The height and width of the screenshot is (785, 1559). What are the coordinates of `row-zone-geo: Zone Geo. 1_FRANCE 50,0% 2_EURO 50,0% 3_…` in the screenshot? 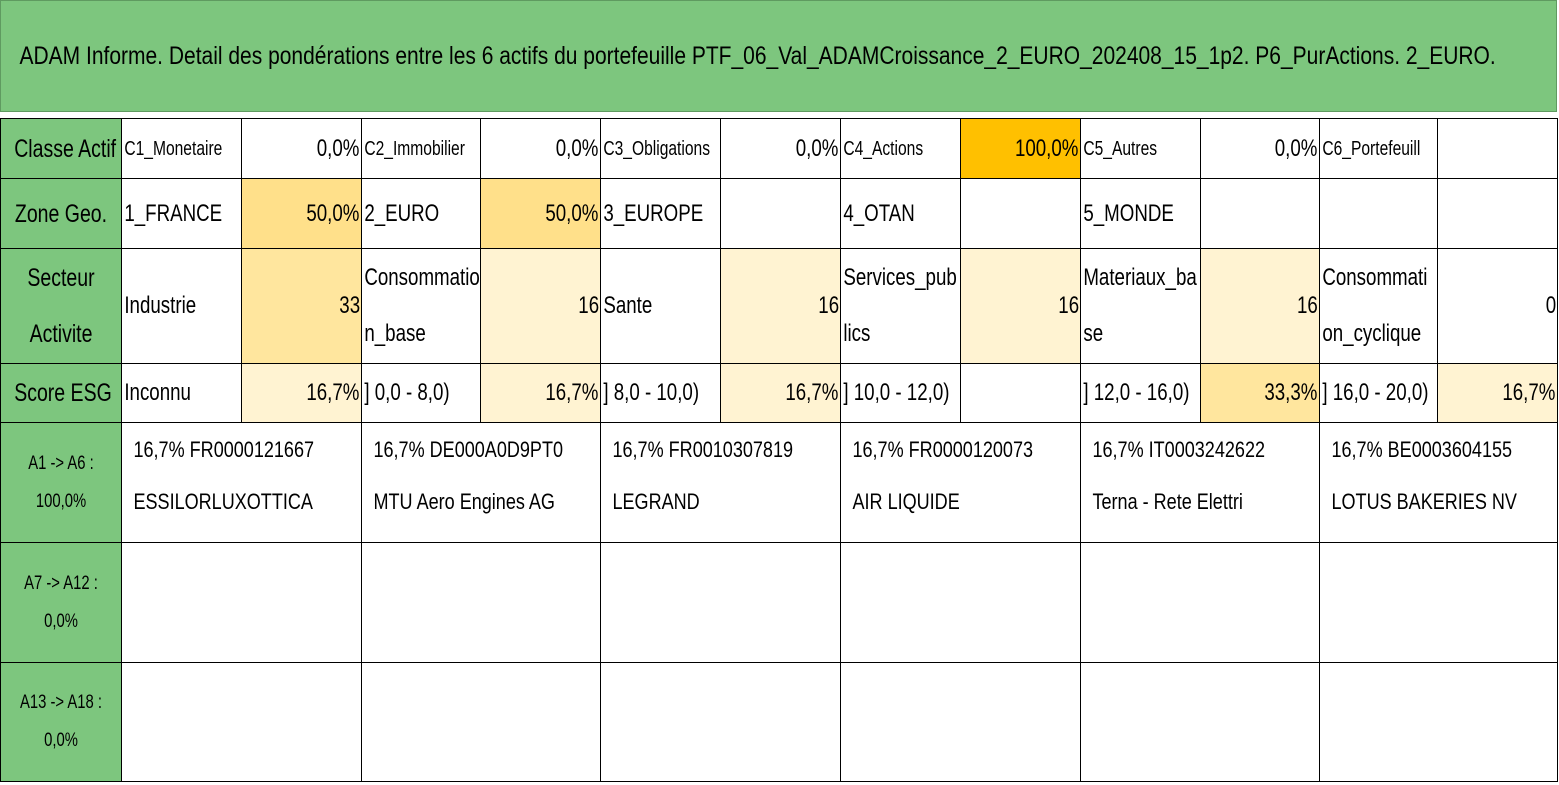 It's located at (779, 213).